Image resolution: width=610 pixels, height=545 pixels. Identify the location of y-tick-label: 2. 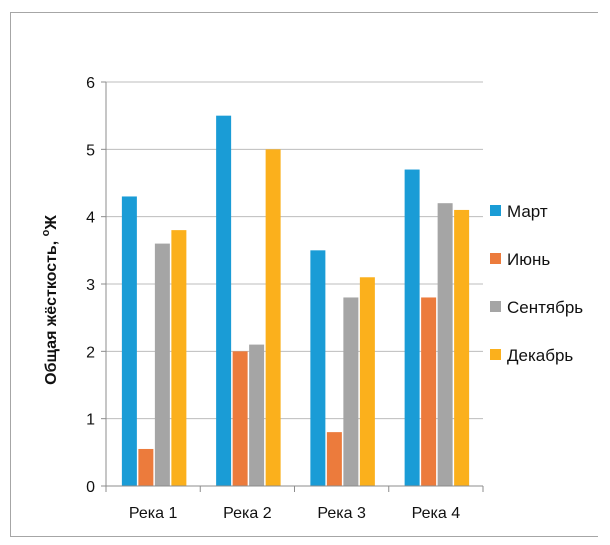
(90, 352).